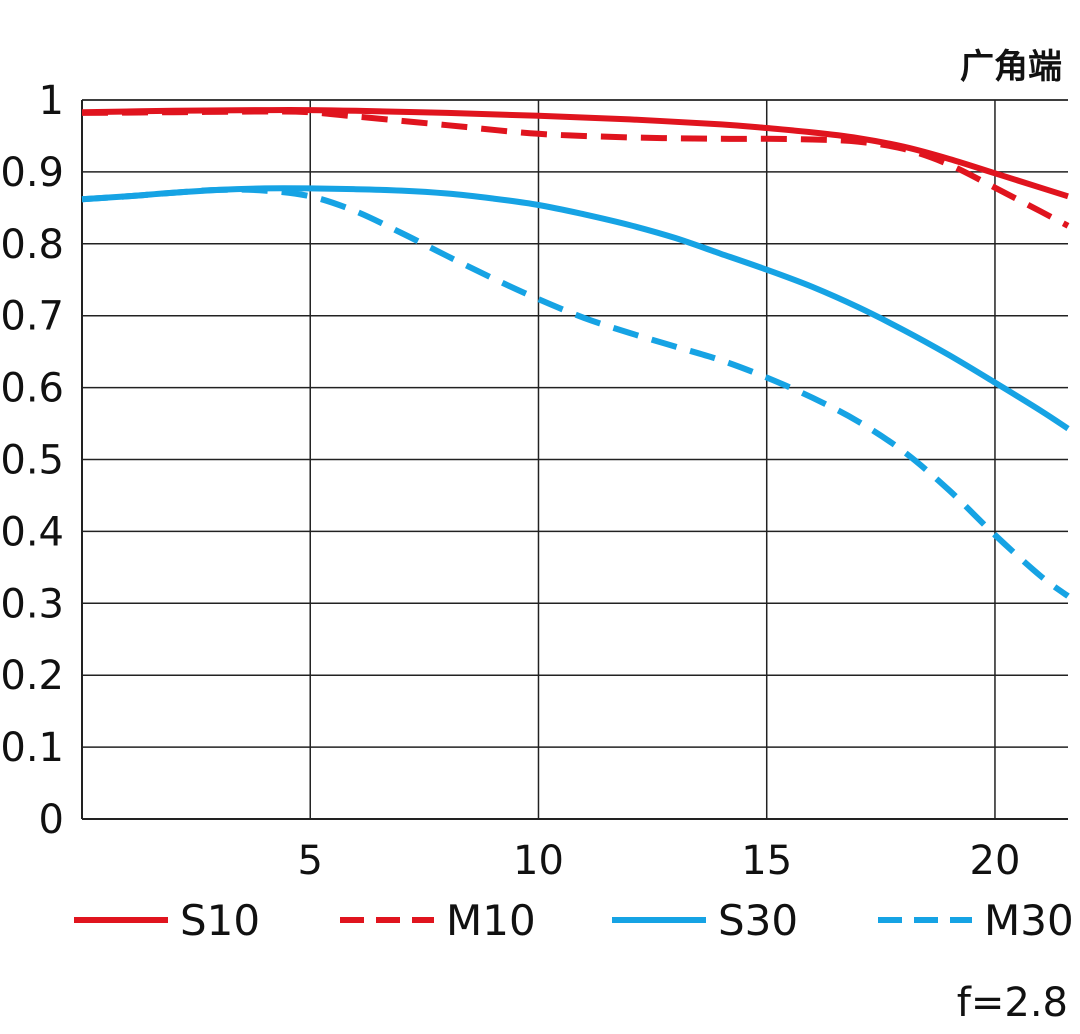 Image resolution: width=1080 pixels, height=1034 pixels. What do you see at coordinates (220, 920) in the screenshot?
I see `legend-label-s10: S10` at bounding box center [220, 920].